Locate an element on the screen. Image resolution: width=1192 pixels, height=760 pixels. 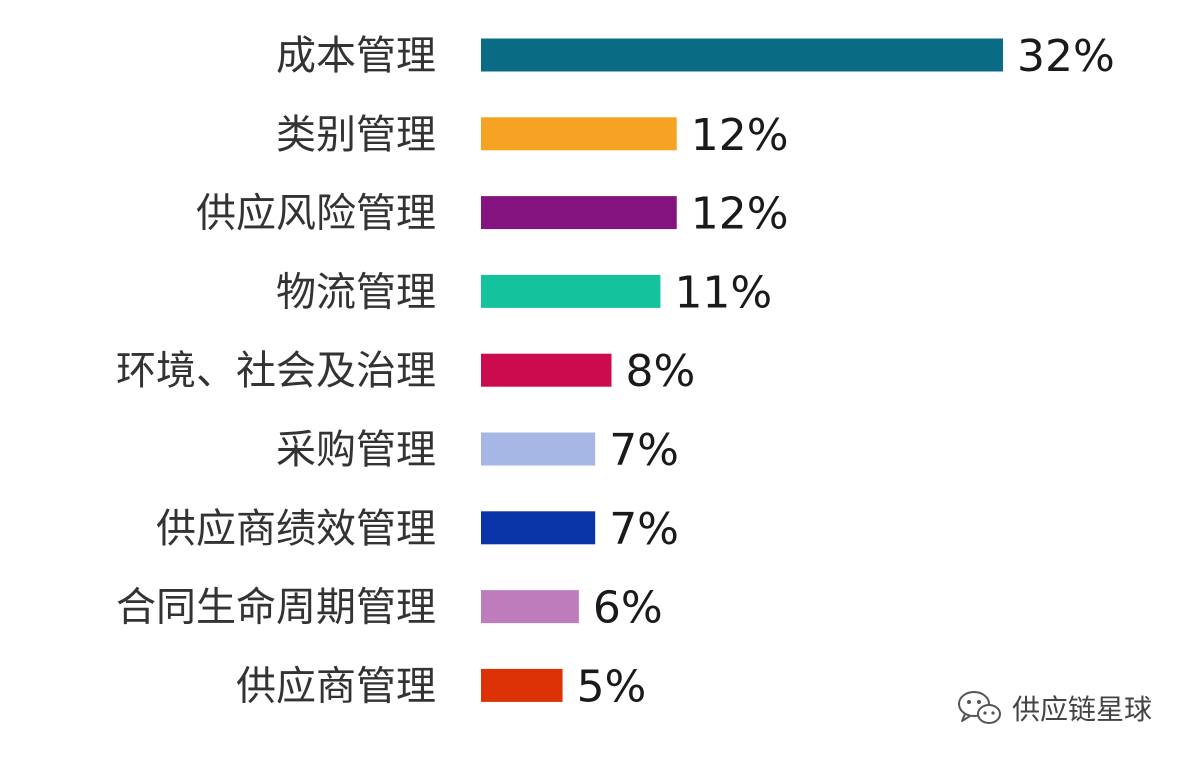
category-label: 合同生命周期管理 is located at coordinates (276, 608).